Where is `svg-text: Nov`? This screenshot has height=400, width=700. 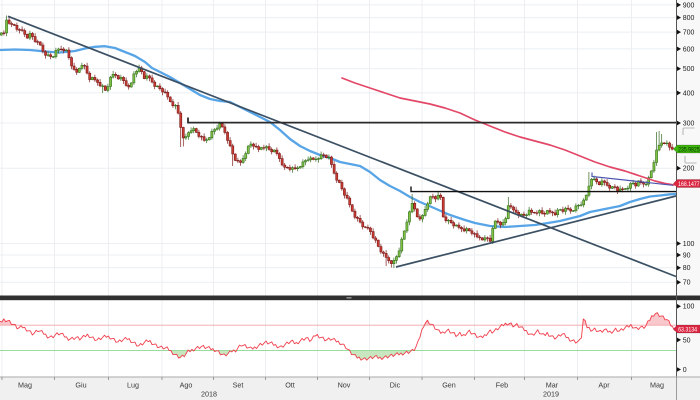
svg-text: Nov is located at coordinates (344, 385).